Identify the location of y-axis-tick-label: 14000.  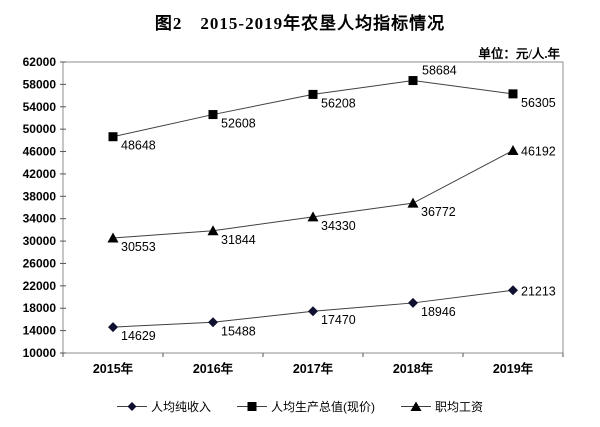
(40, 331).